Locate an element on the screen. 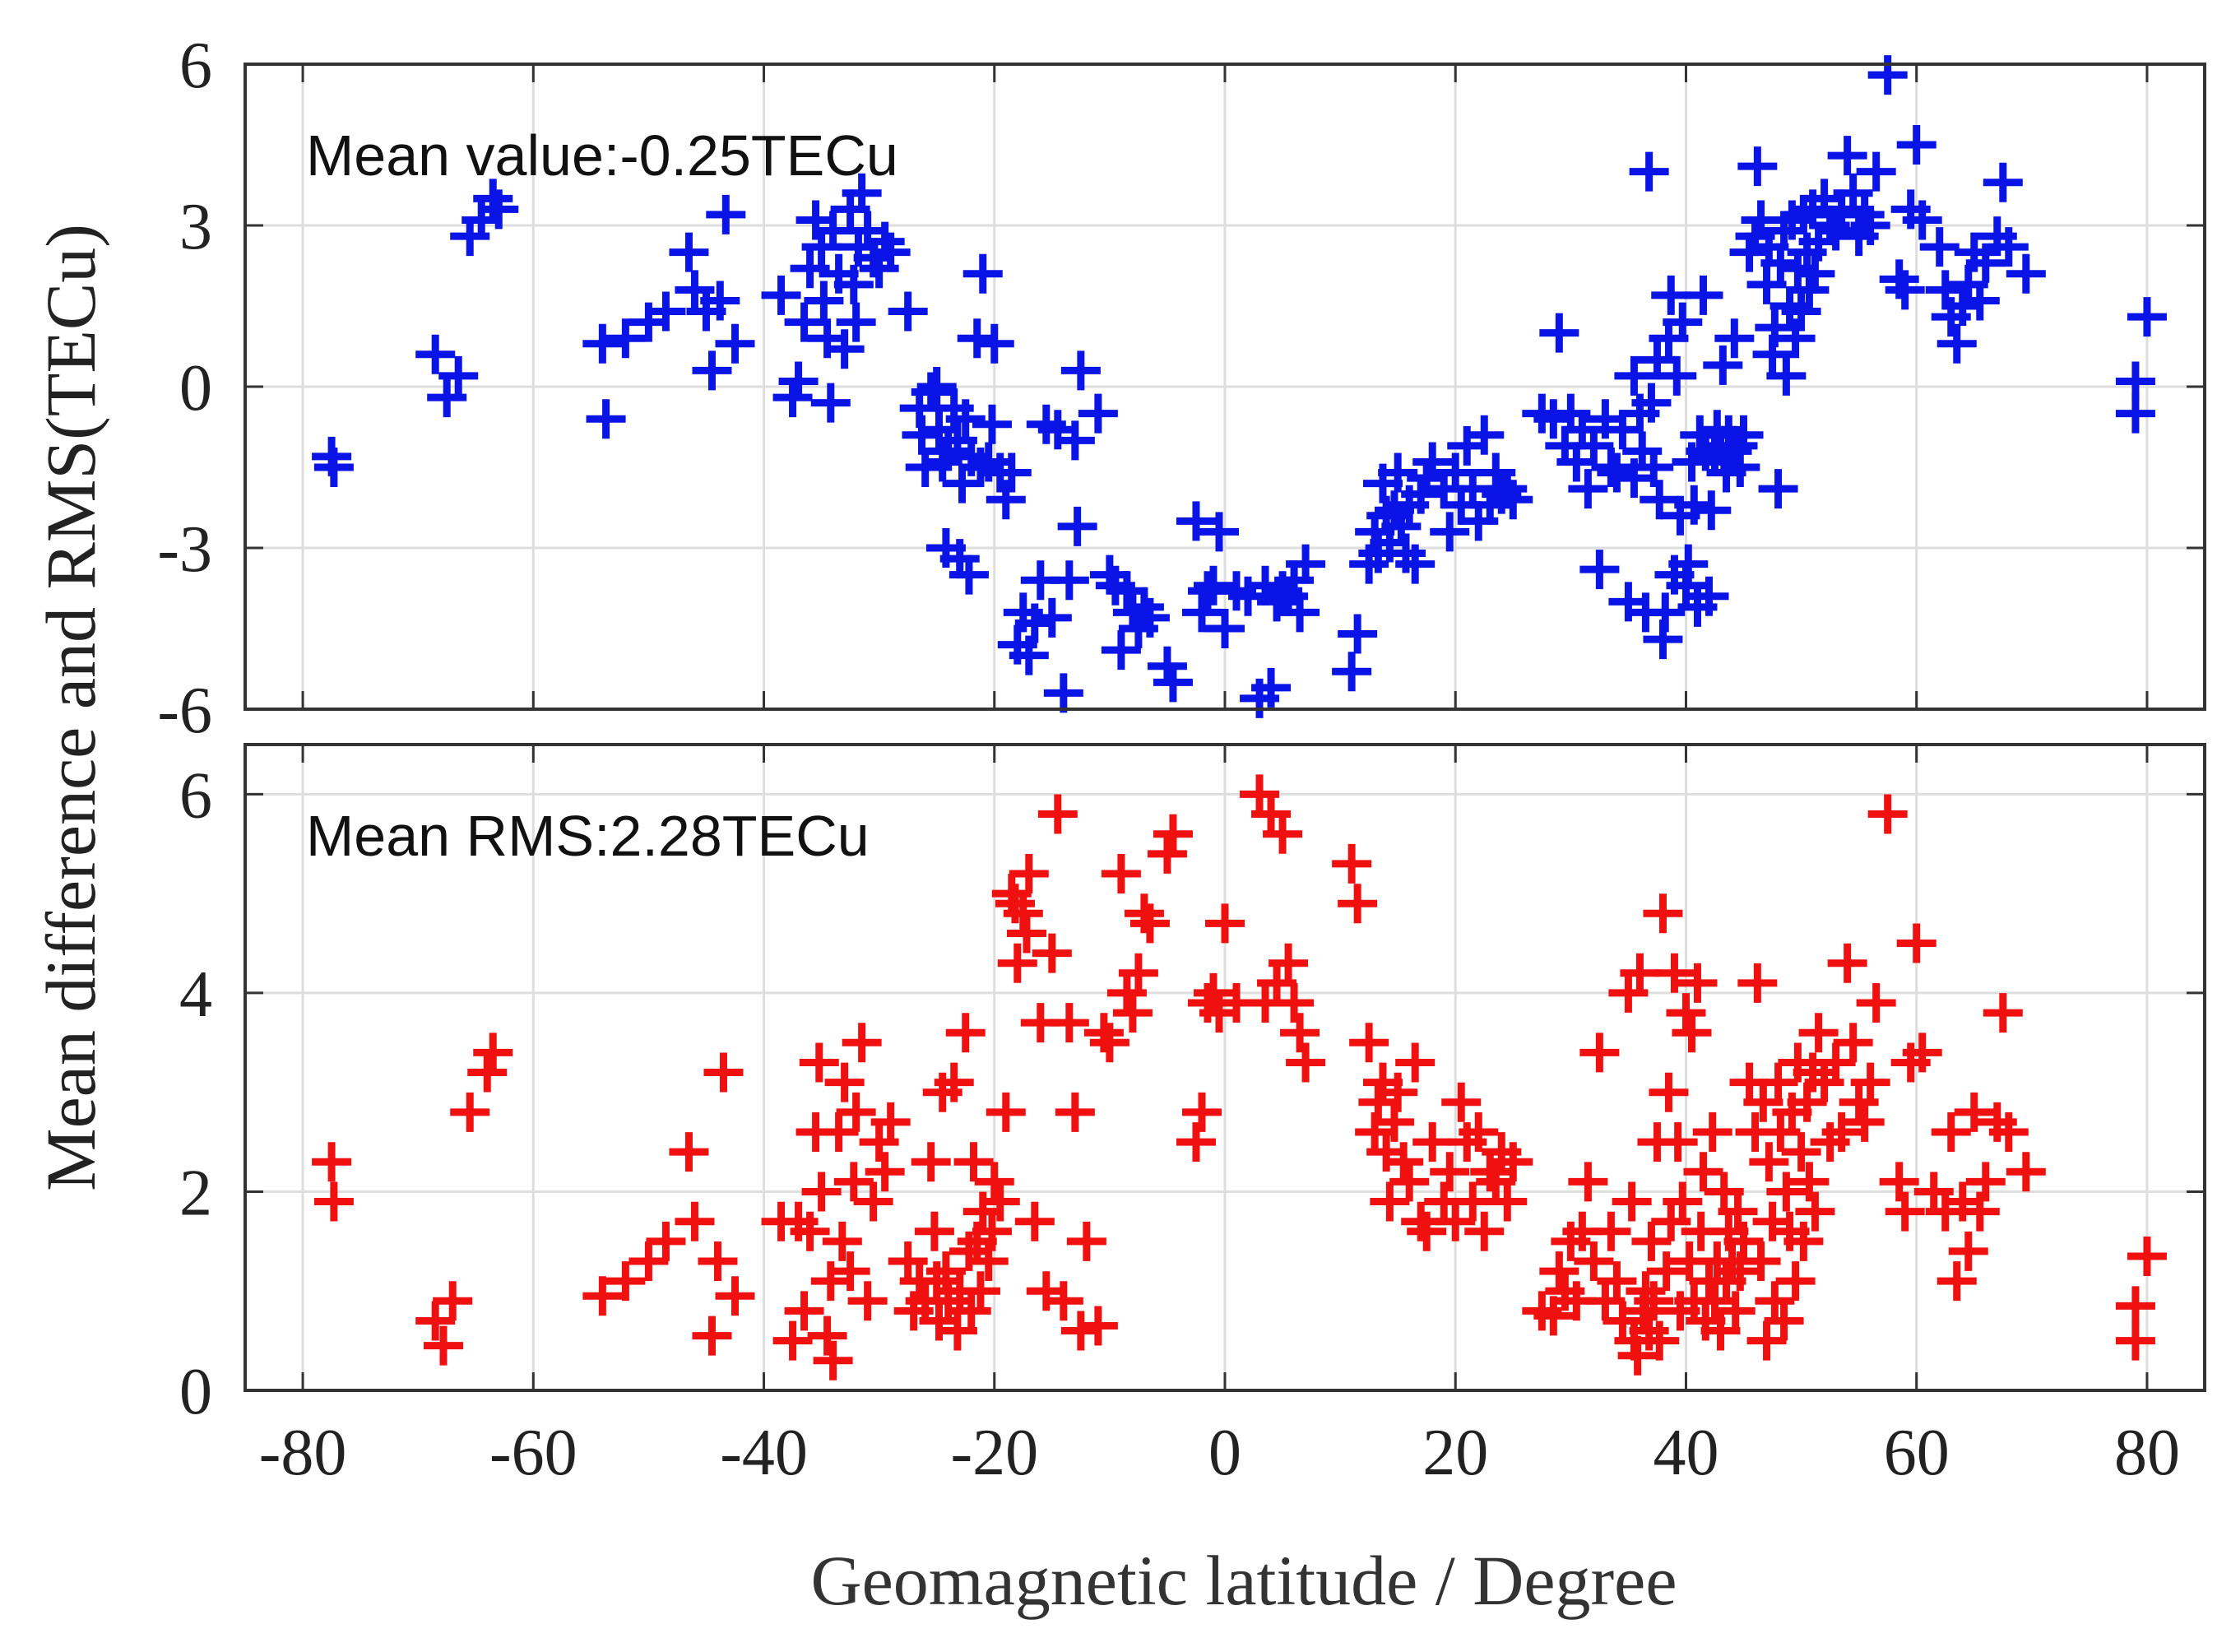 The image size is (2231, 1652). x-tick-label: -60 is located at coordinates (533, 1453).